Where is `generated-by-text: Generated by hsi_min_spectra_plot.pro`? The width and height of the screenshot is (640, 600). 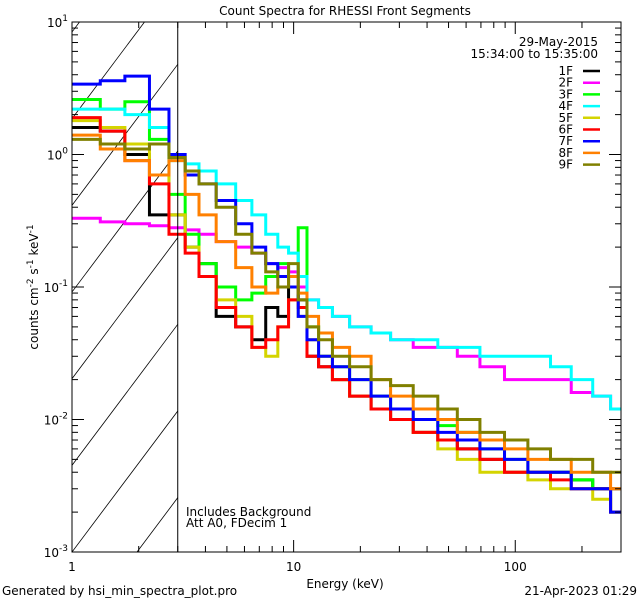
generated-by-text: Generated by hsi_min_spectra_plot.pro is located at coordinates (119, 591).